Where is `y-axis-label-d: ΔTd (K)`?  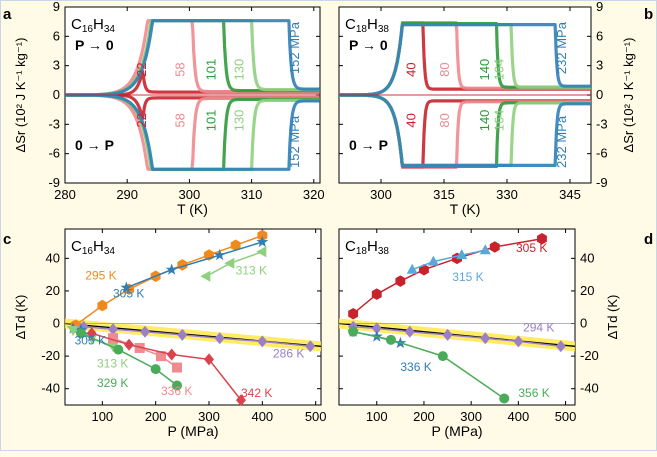
y-axis-label-d: ΔTd (K) is located at coordinates (612, 317).